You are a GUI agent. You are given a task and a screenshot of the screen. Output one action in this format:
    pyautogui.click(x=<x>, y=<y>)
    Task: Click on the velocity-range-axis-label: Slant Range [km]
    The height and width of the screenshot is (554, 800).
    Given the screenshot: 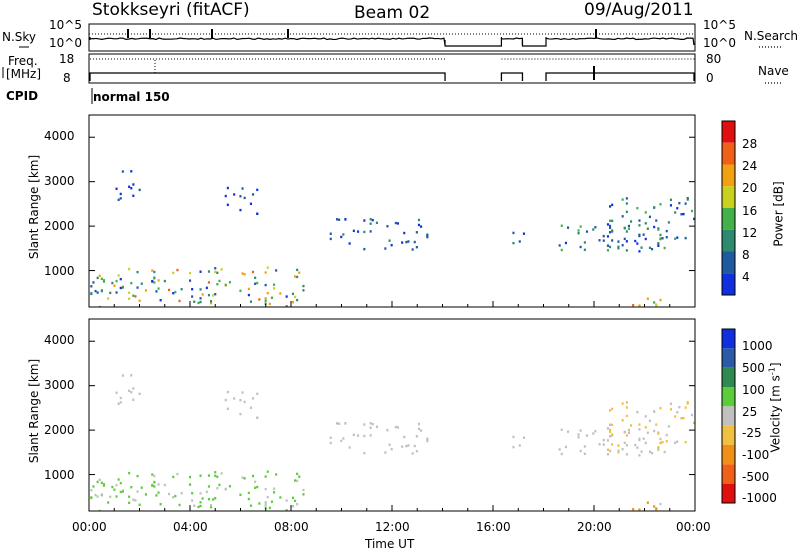 What is the action you would take?
    pyautogui.click(x=34, y=411)
    